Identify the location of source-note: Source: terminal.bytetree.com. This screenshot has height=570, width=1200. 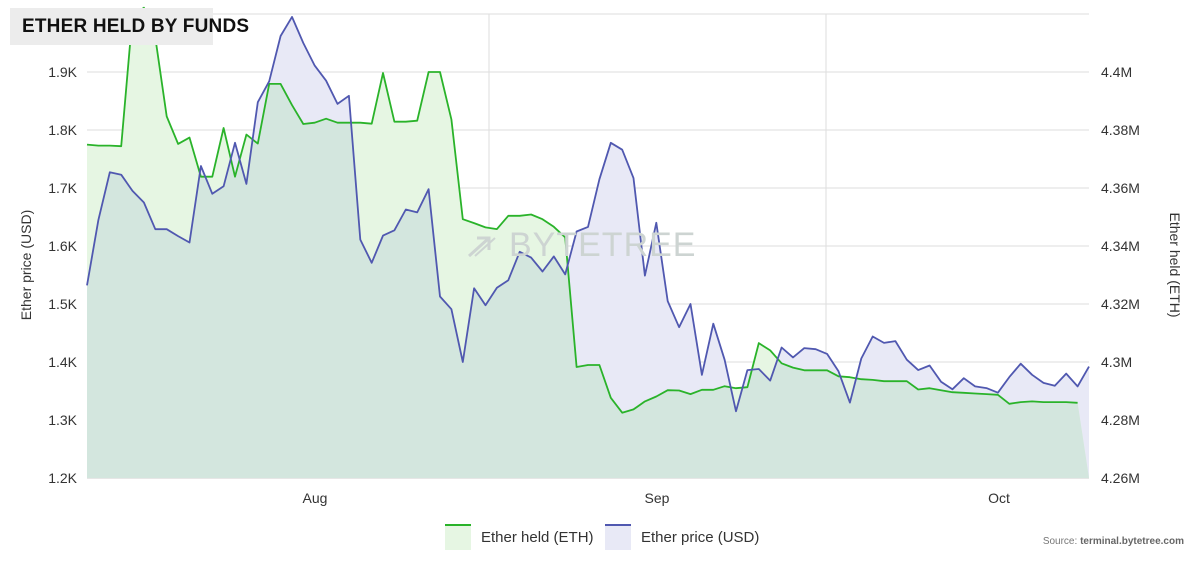
(1113, 541).